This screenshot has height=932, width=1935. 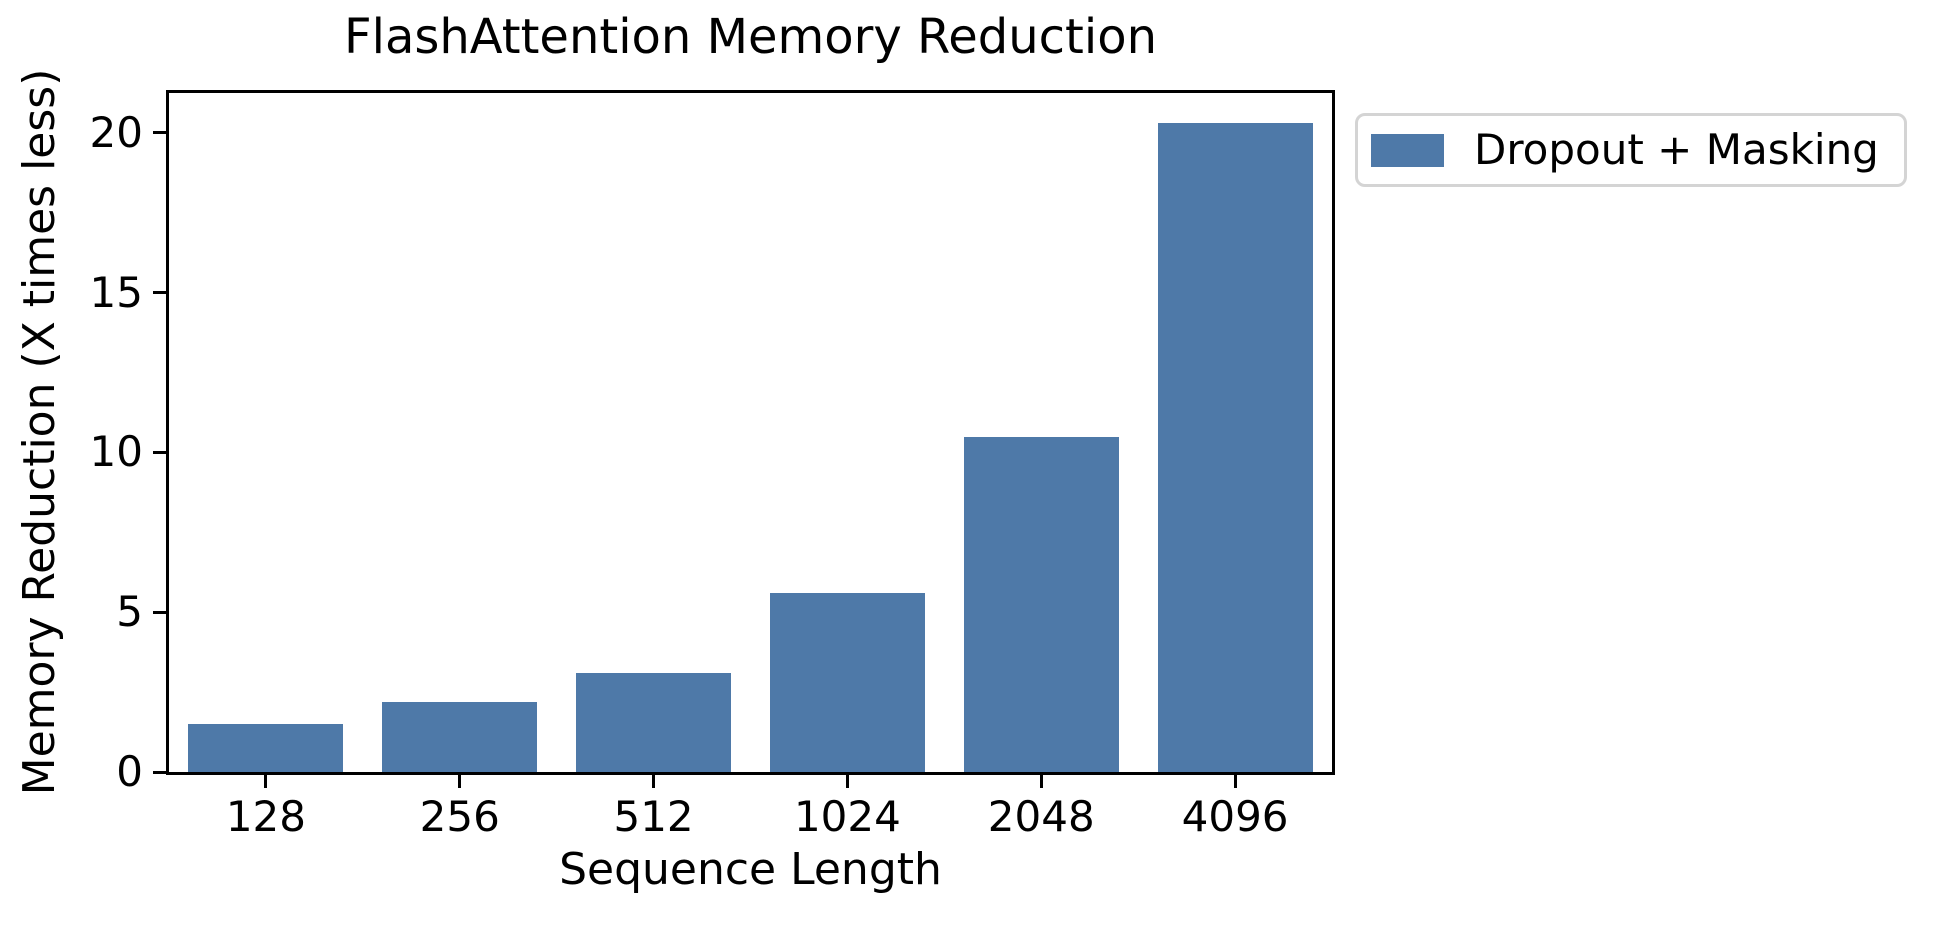 What do you see at coordinates (750, 37) in the screenshot?
I see `chart-title: FlashAttention Memory Reduction` at bounding box center [750, 37].